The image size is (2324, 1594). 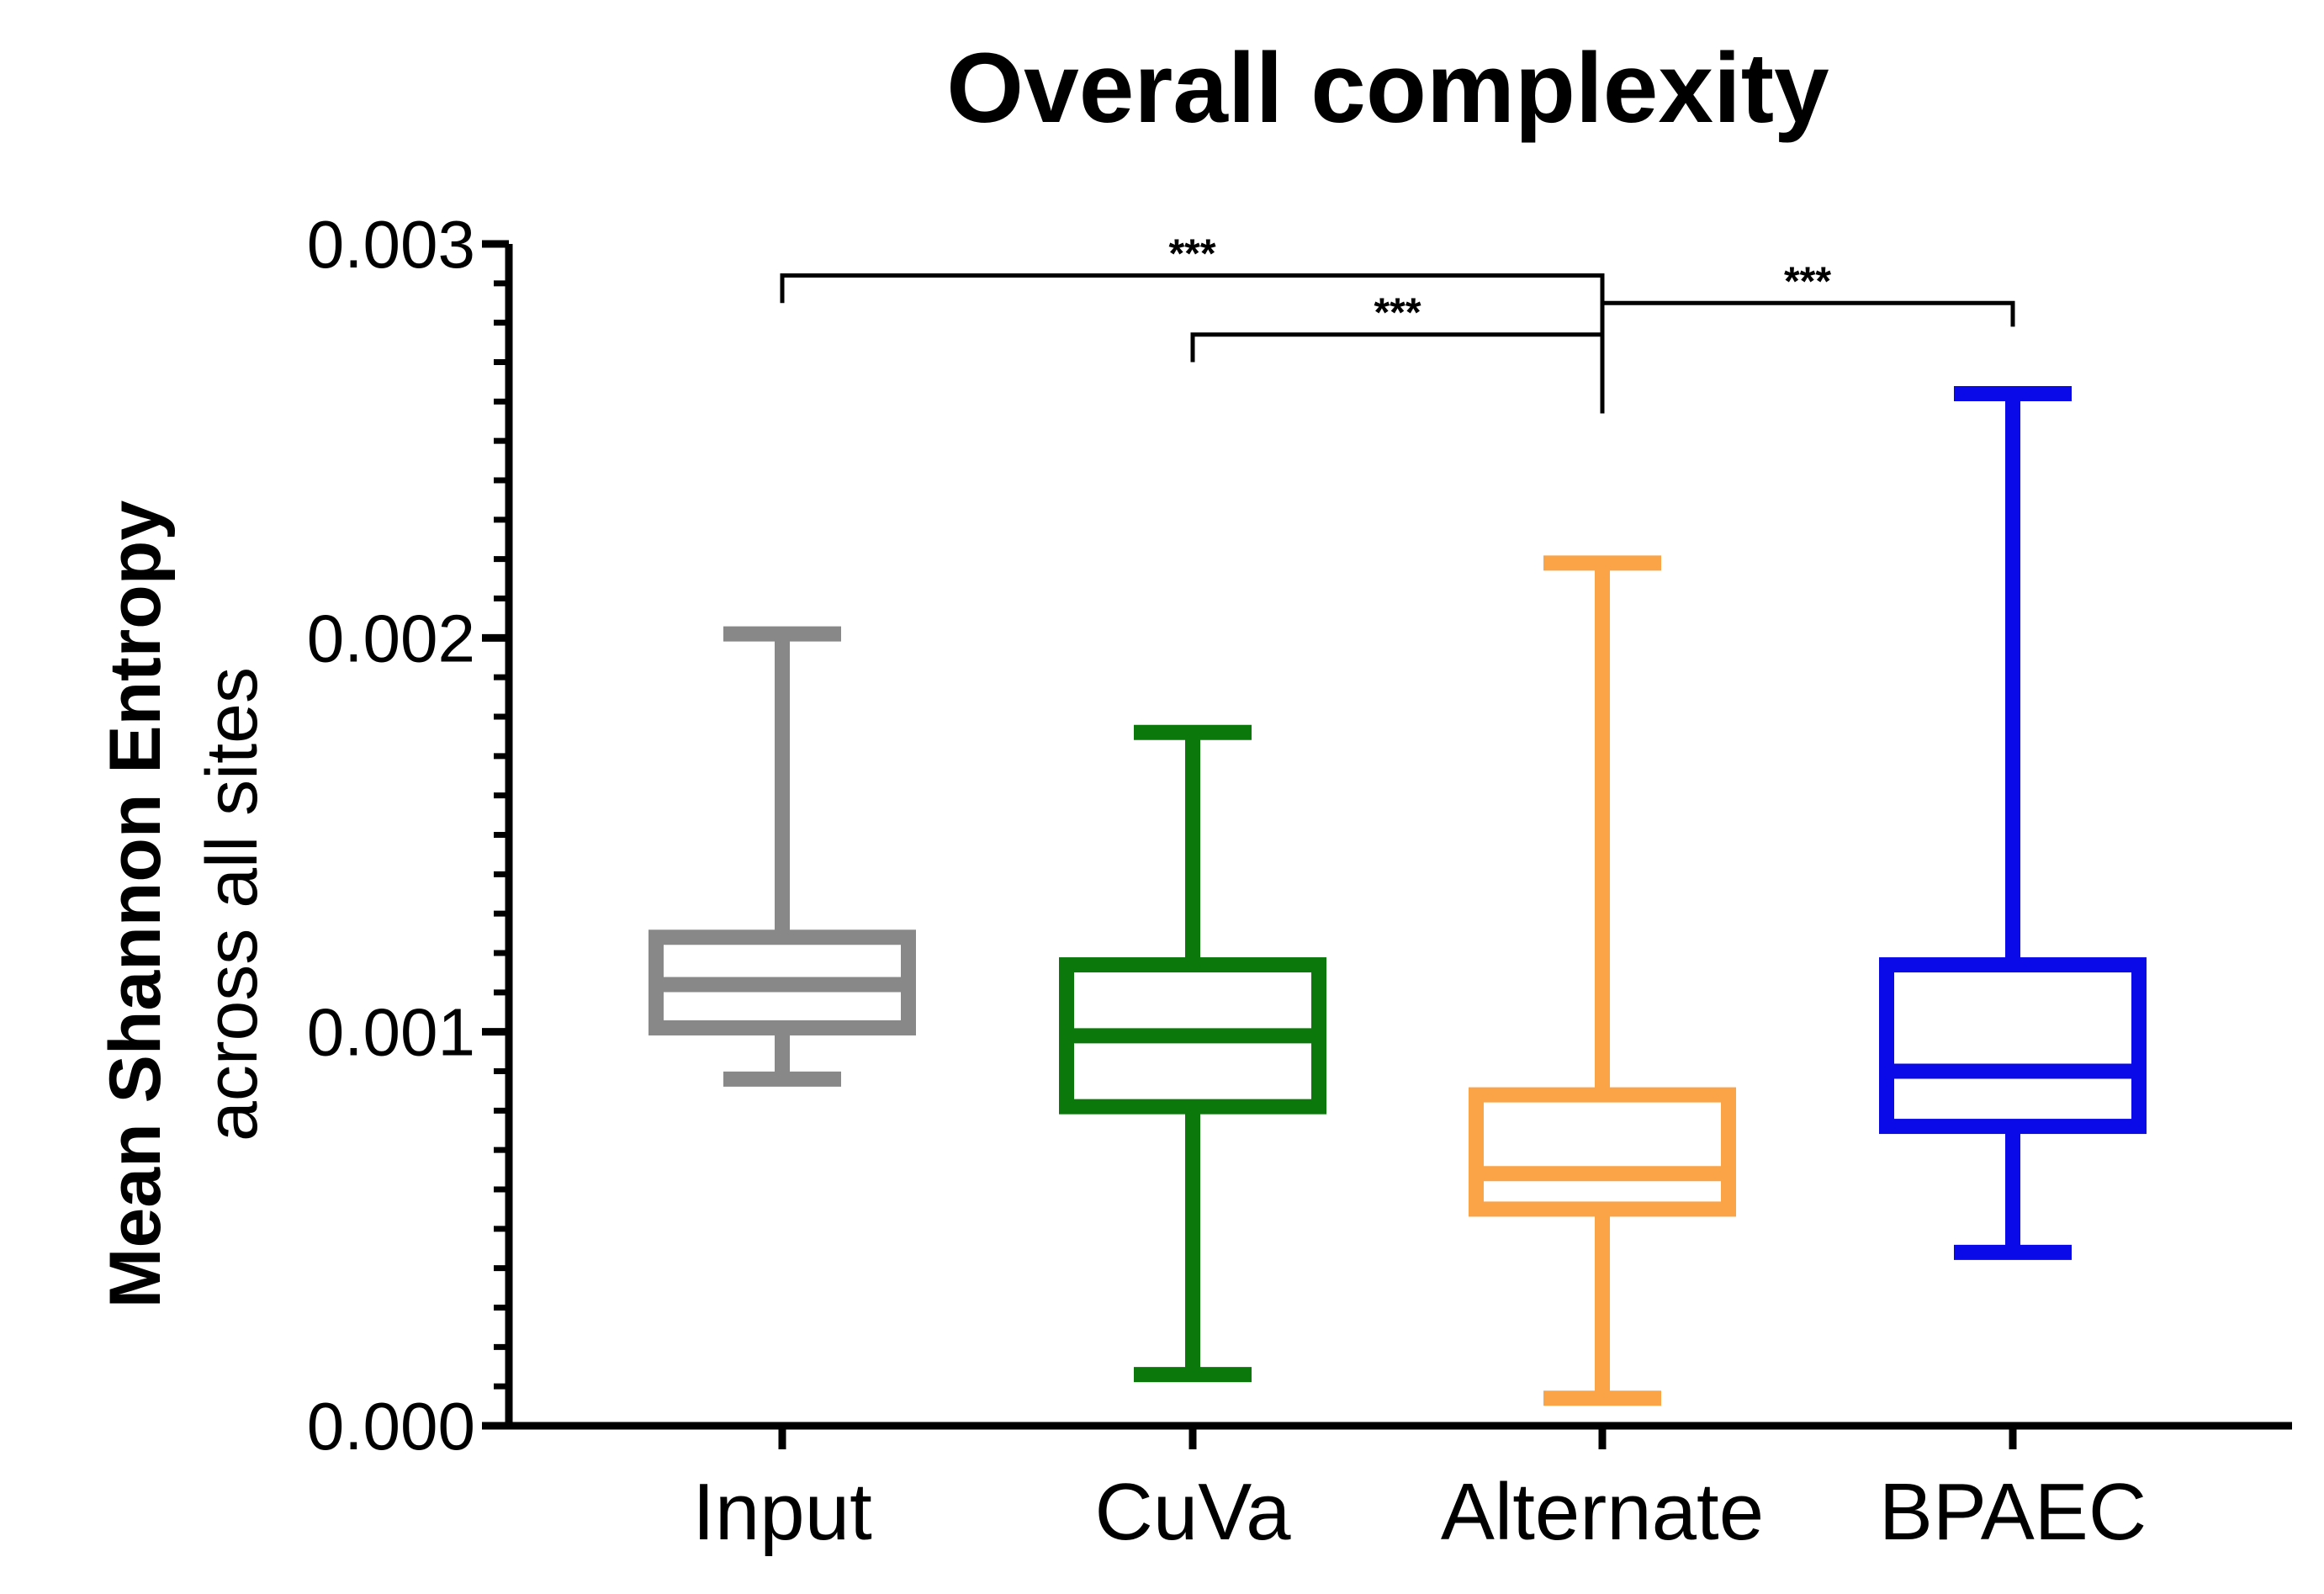 I want to click on y-axis: 0.000 0.001 0.002 0.003, so click(x=410, y=835).